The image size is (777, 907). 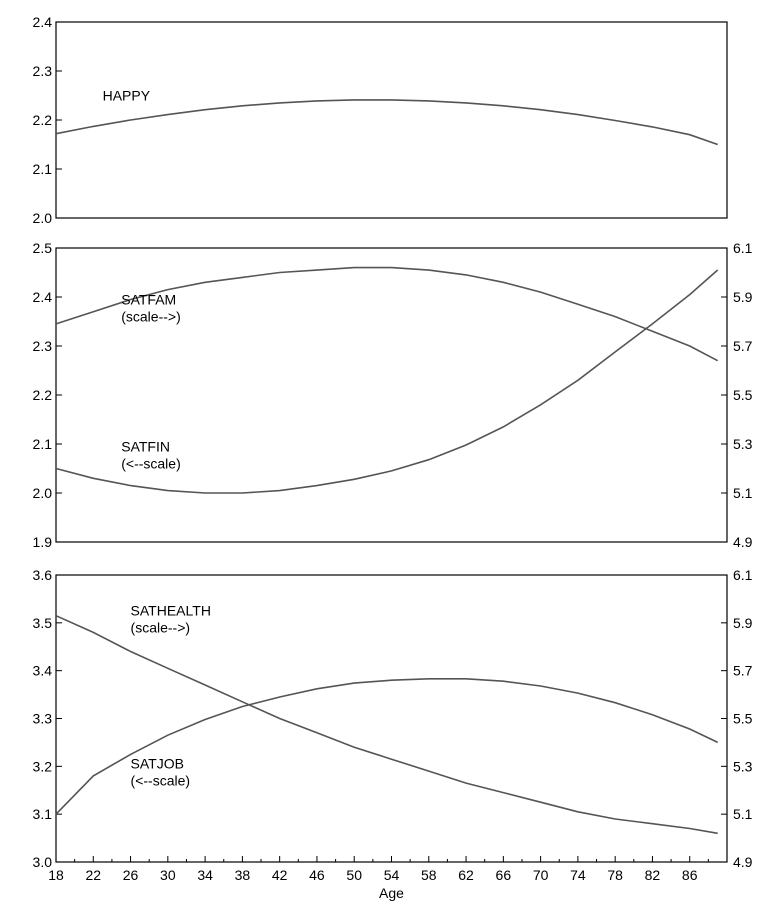 I want to click on panel-middle-left-tick-label: 2.4, so click(x=43, y=297).